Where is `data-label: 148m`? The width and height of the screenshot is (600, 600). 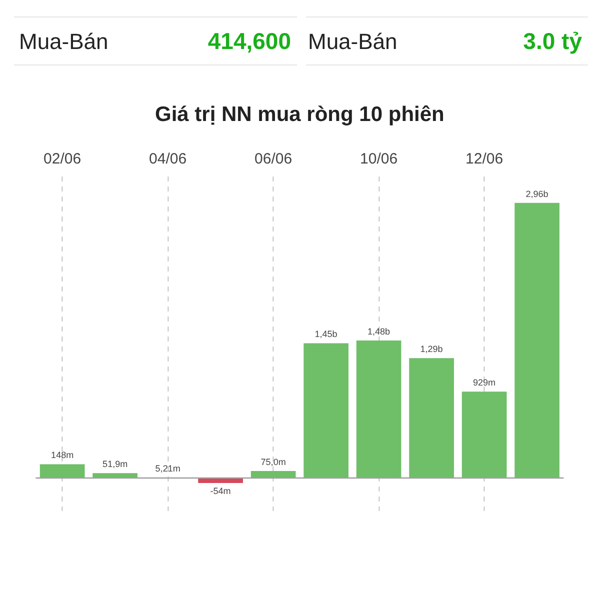 data-label: 148m is located at coordinates (62, 455).